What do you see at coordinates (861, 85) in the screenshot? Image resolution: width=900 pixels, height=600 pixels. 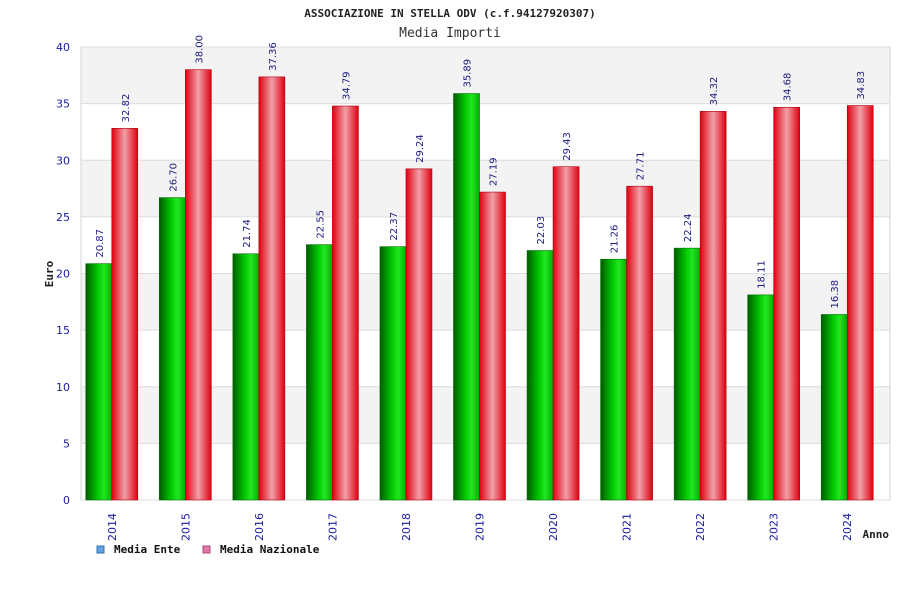 I see `value-label-media-nazionale-2024: 34.83` at bounding box center [861, 85].